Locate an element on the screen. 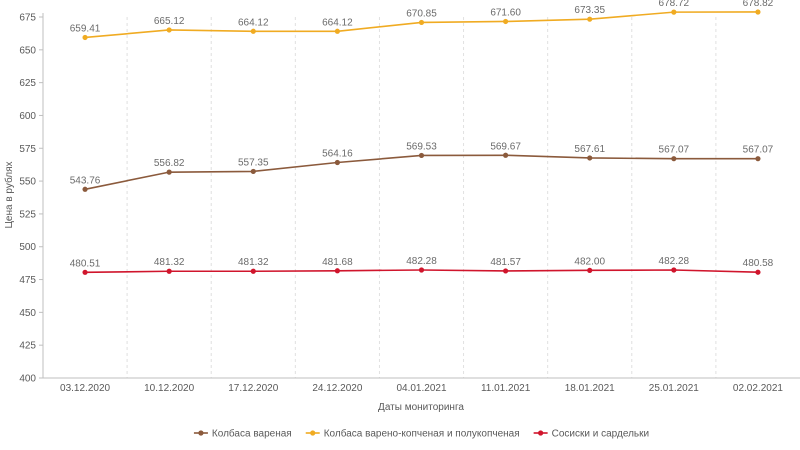  x-tick-label: 18.01.2021 is located at coordinates (590, 388).